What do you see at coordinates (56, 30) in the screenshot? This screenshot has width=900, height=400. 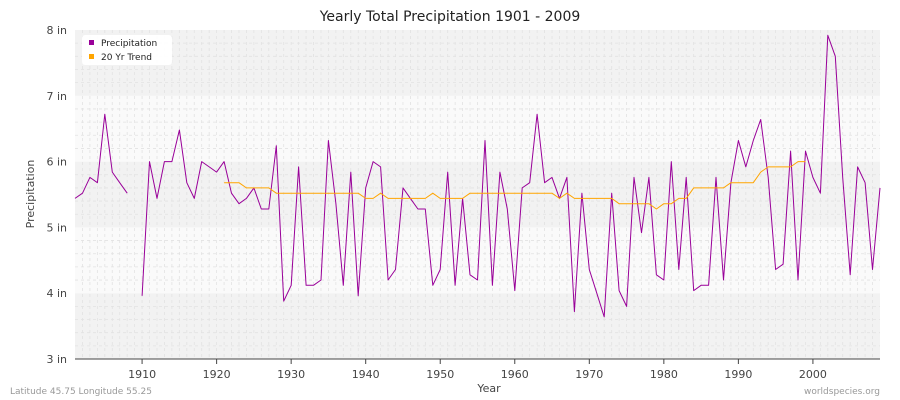 I see `y-tick-label: 8 in` at bounding box center [56, 30].